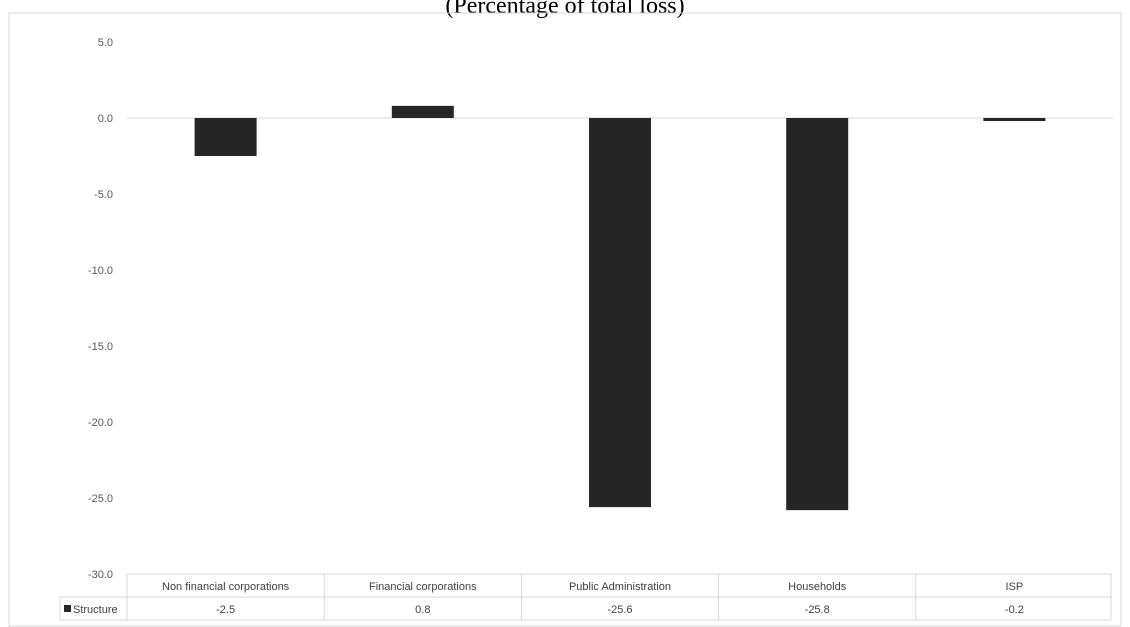 The image size is (1130, 627). Describe the element at coordinates (100, 423) in the screenshot. I see `y-tick-label: -20.0` at that location.